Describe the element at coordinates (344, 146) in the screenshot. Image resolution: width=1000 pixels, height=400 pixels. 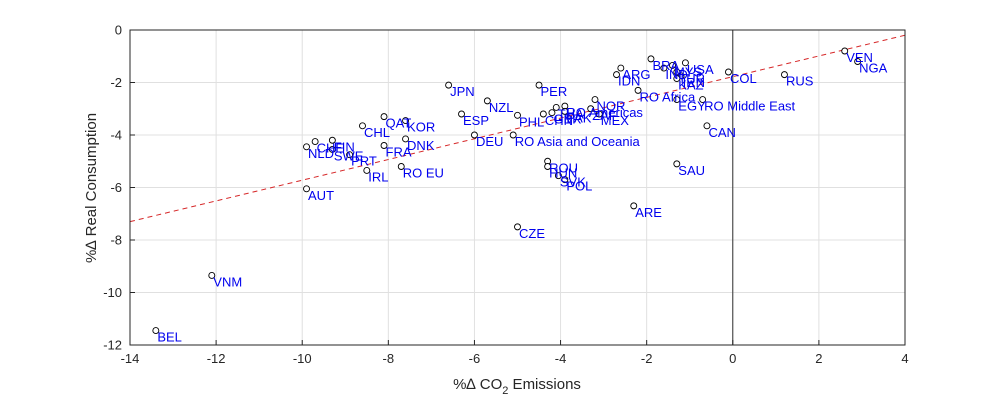
I see `point-label: FIN` at that location.